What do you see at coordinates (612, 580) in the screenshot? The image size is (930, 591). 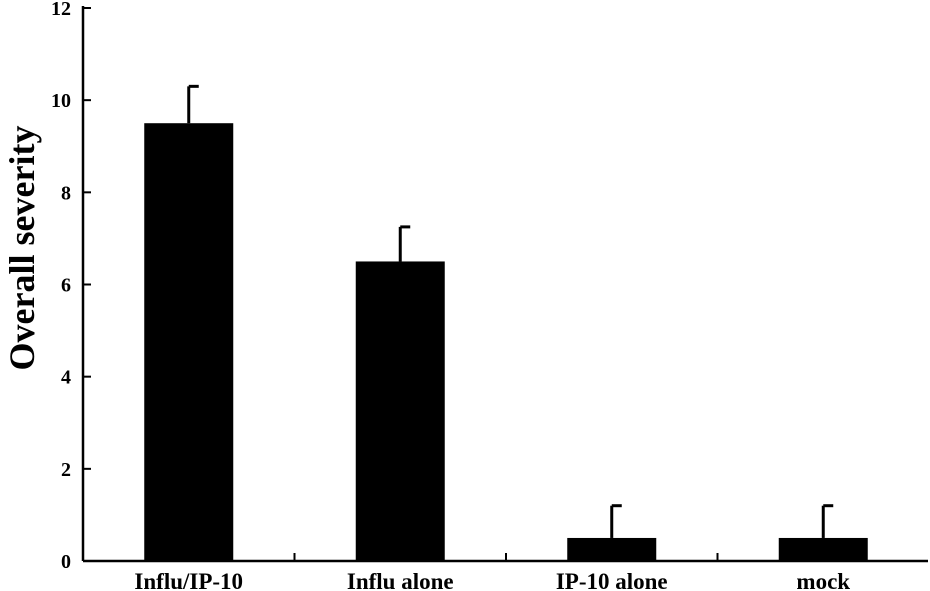 I see `x-tick-label-ip-10-alone: IP-10 alone` at bounding box center [612, 580].